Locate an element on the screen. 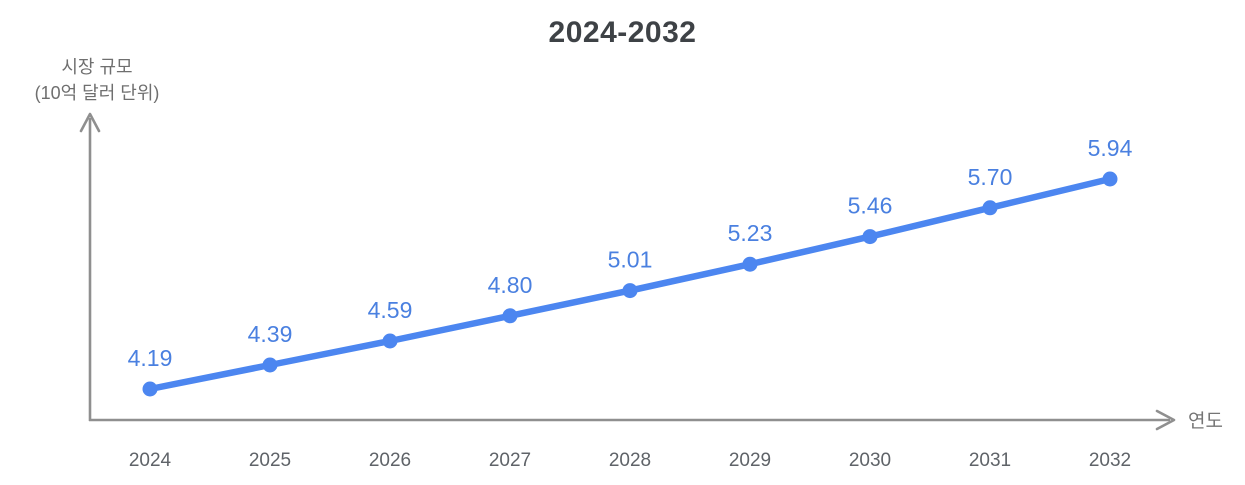  x-tick-label: 2027 is located at coordinates (510, 460).